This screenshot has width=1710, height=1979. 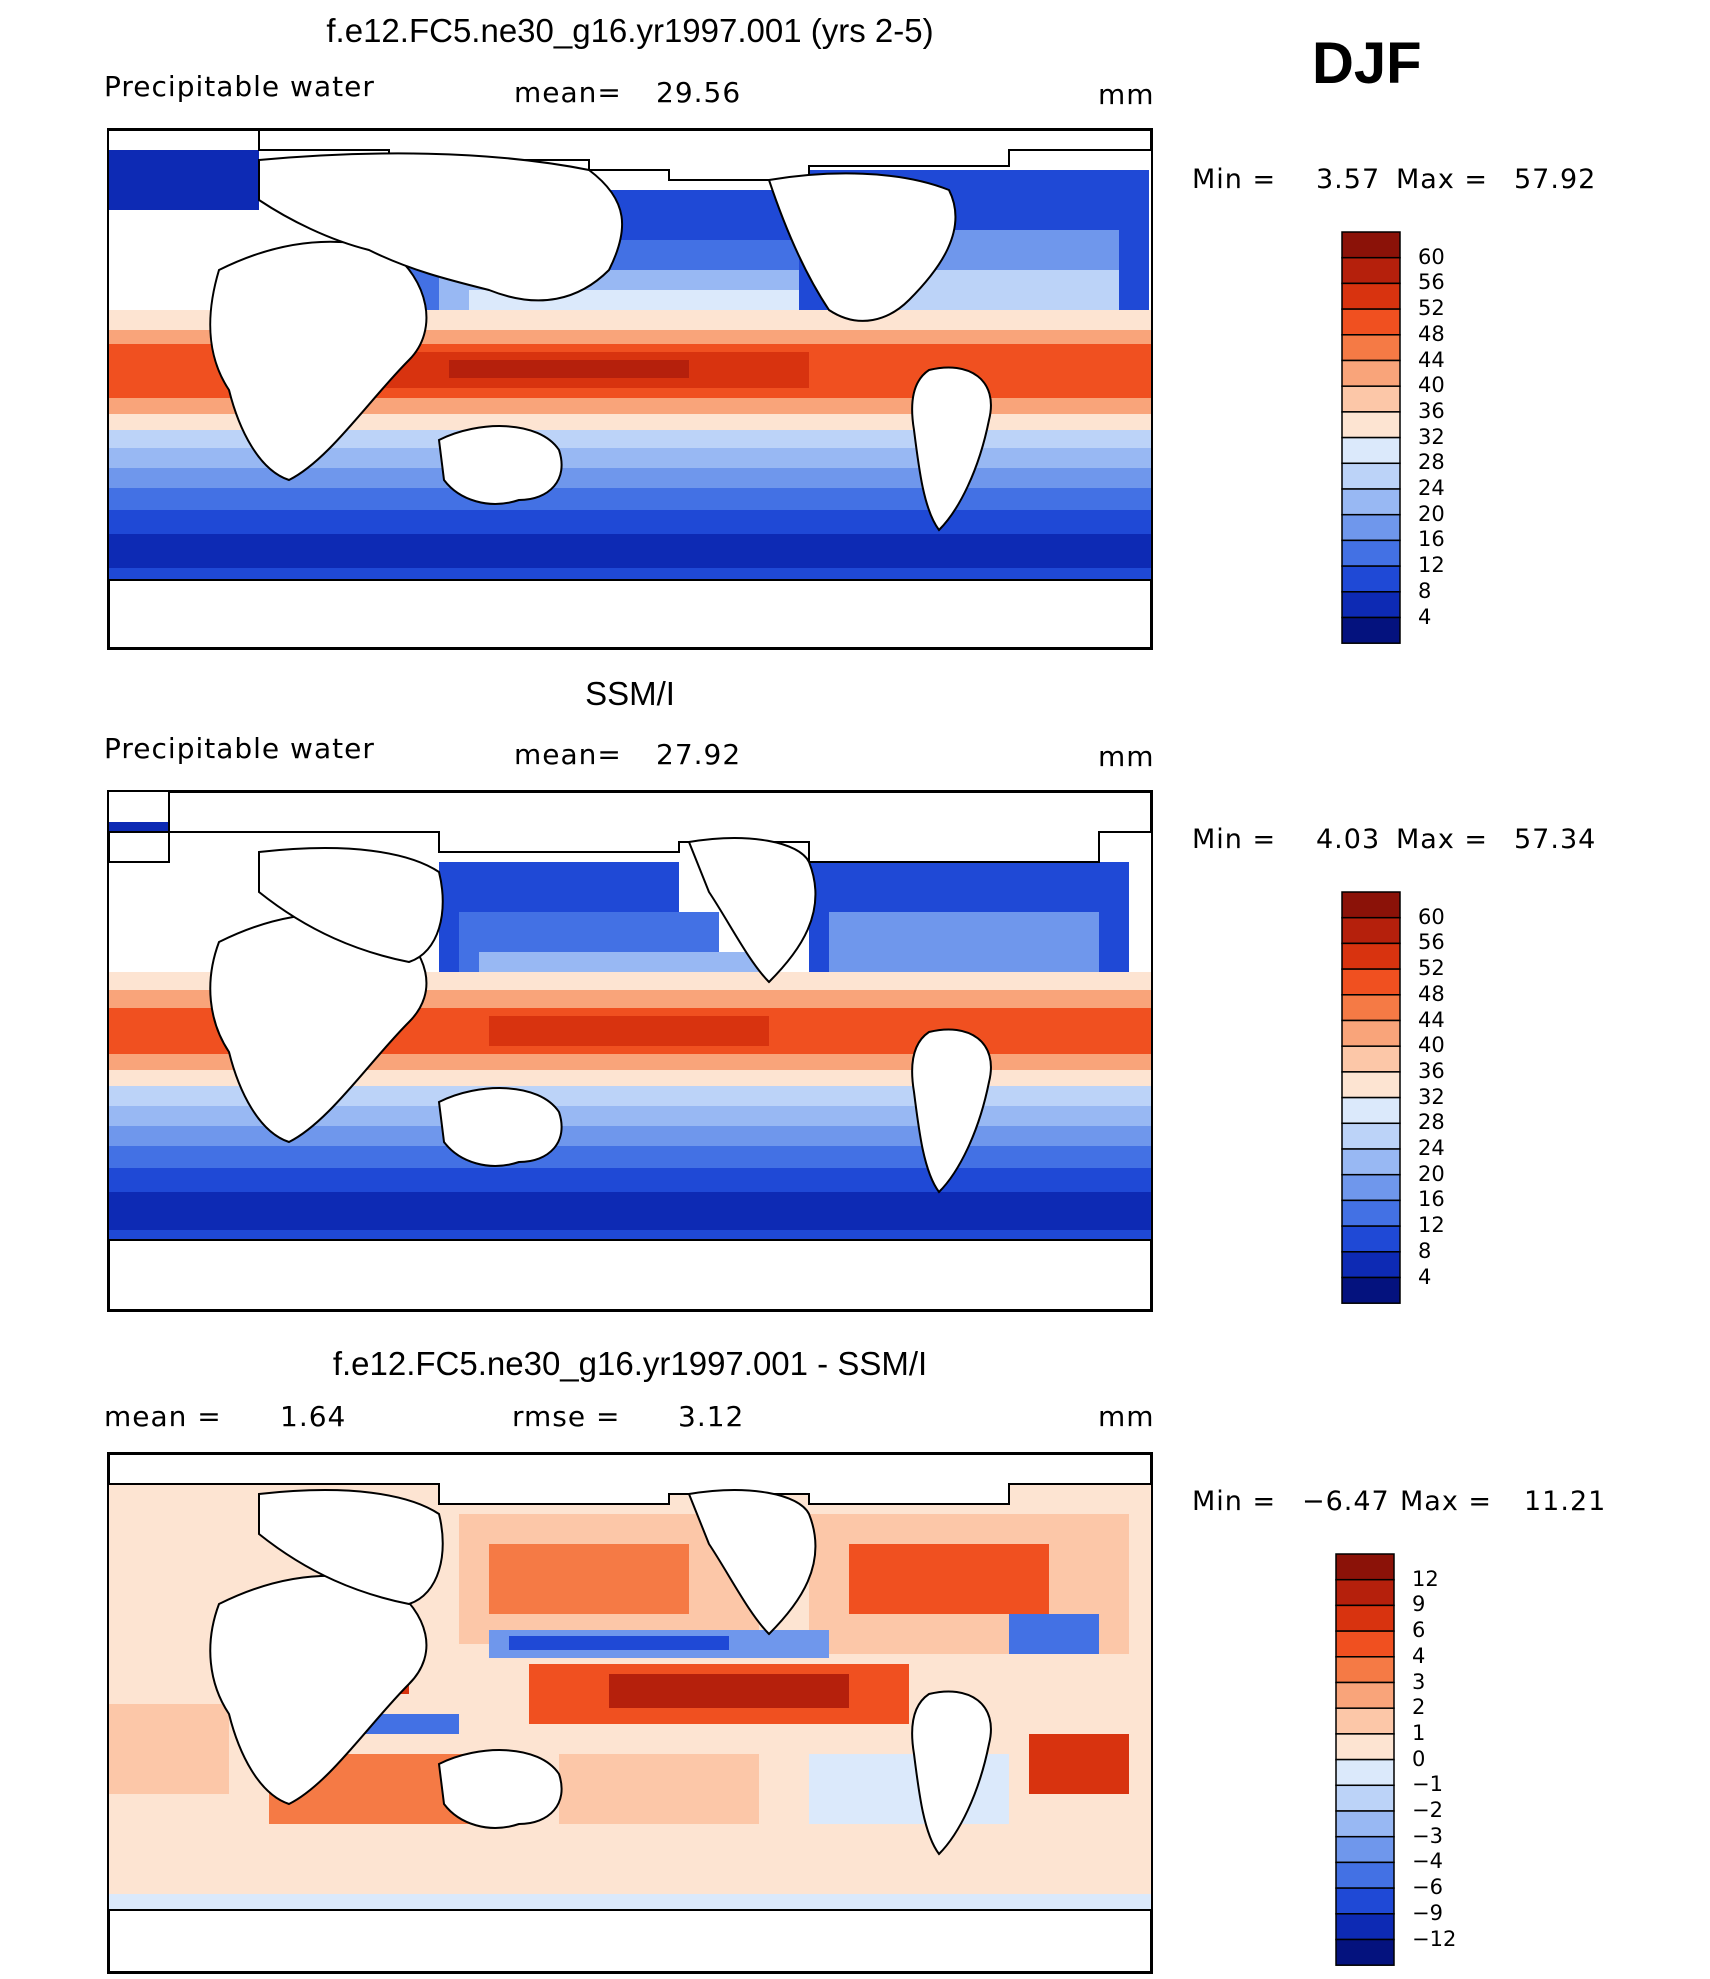 What do you see at coordinates (630, 30) in the screenshot?
I see `panel1-title: f.e12.FC5.ne30_g16.yr1997.001 (yrs 2-5)` at bounding box center [630, 30].